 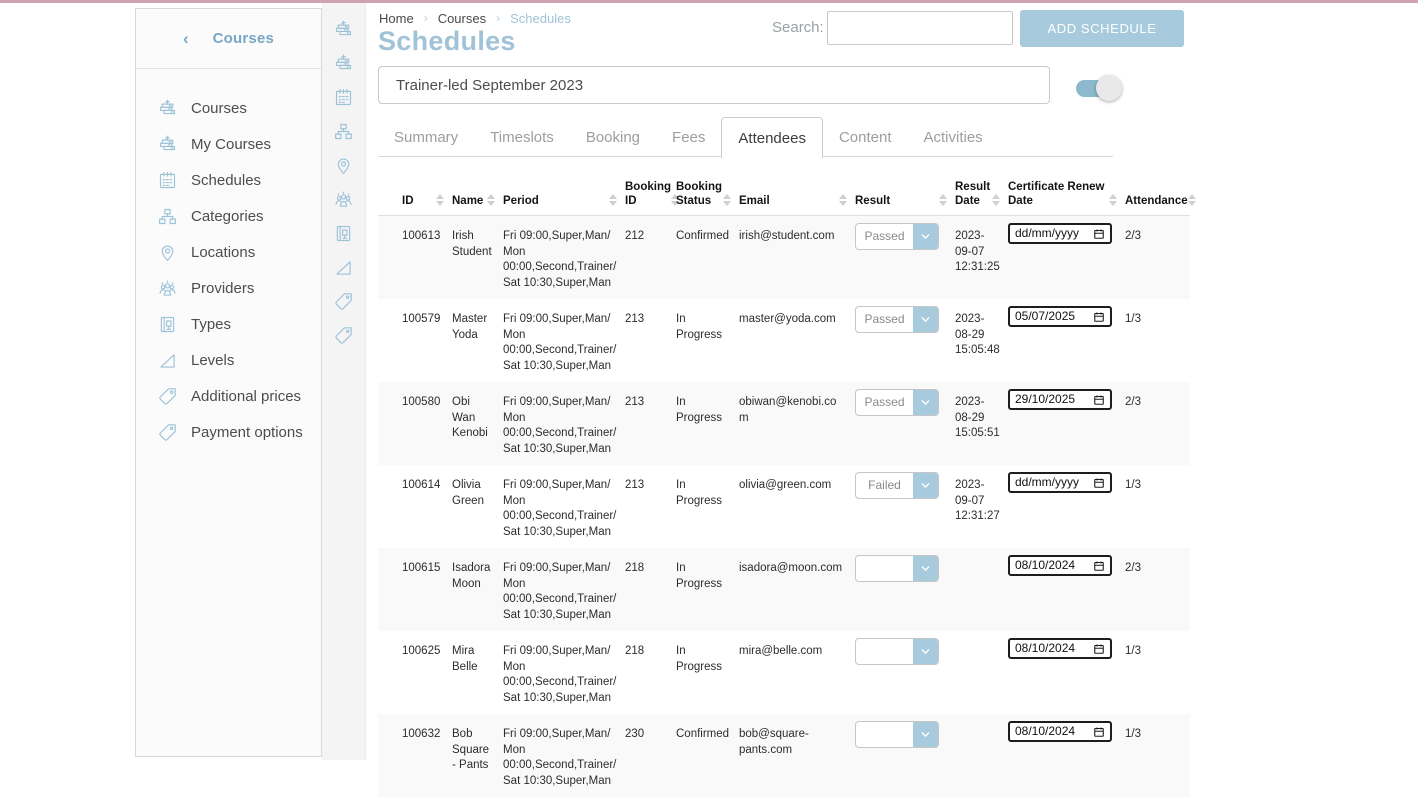 I want to click on sidebar-item-schedules: Schedules, so click(x=228, y=180).